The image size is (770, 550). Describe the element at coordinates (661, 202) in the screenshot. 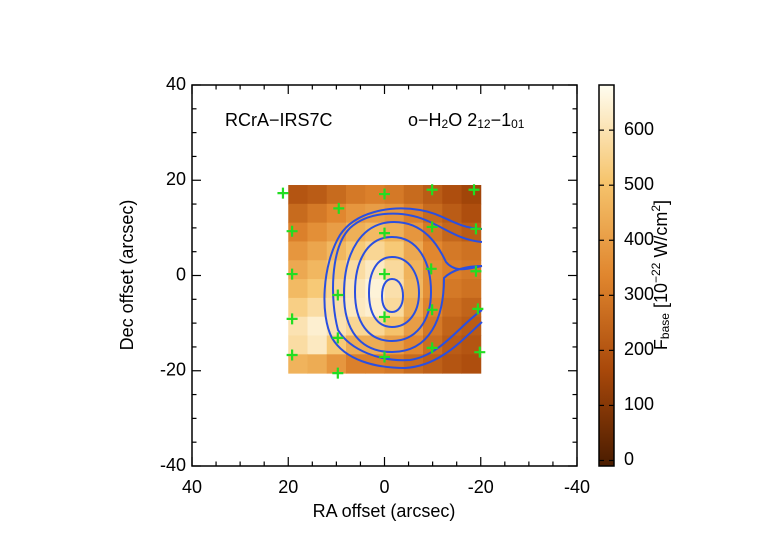

I see `label-part: ]` at that location.